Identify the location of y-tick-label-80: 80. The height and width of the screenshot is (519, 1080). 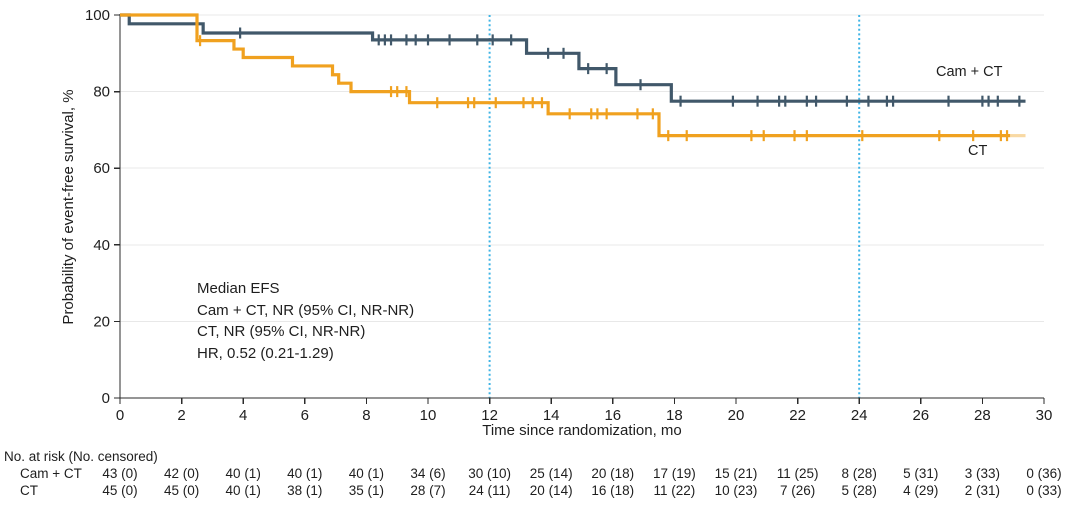
(101, 92).